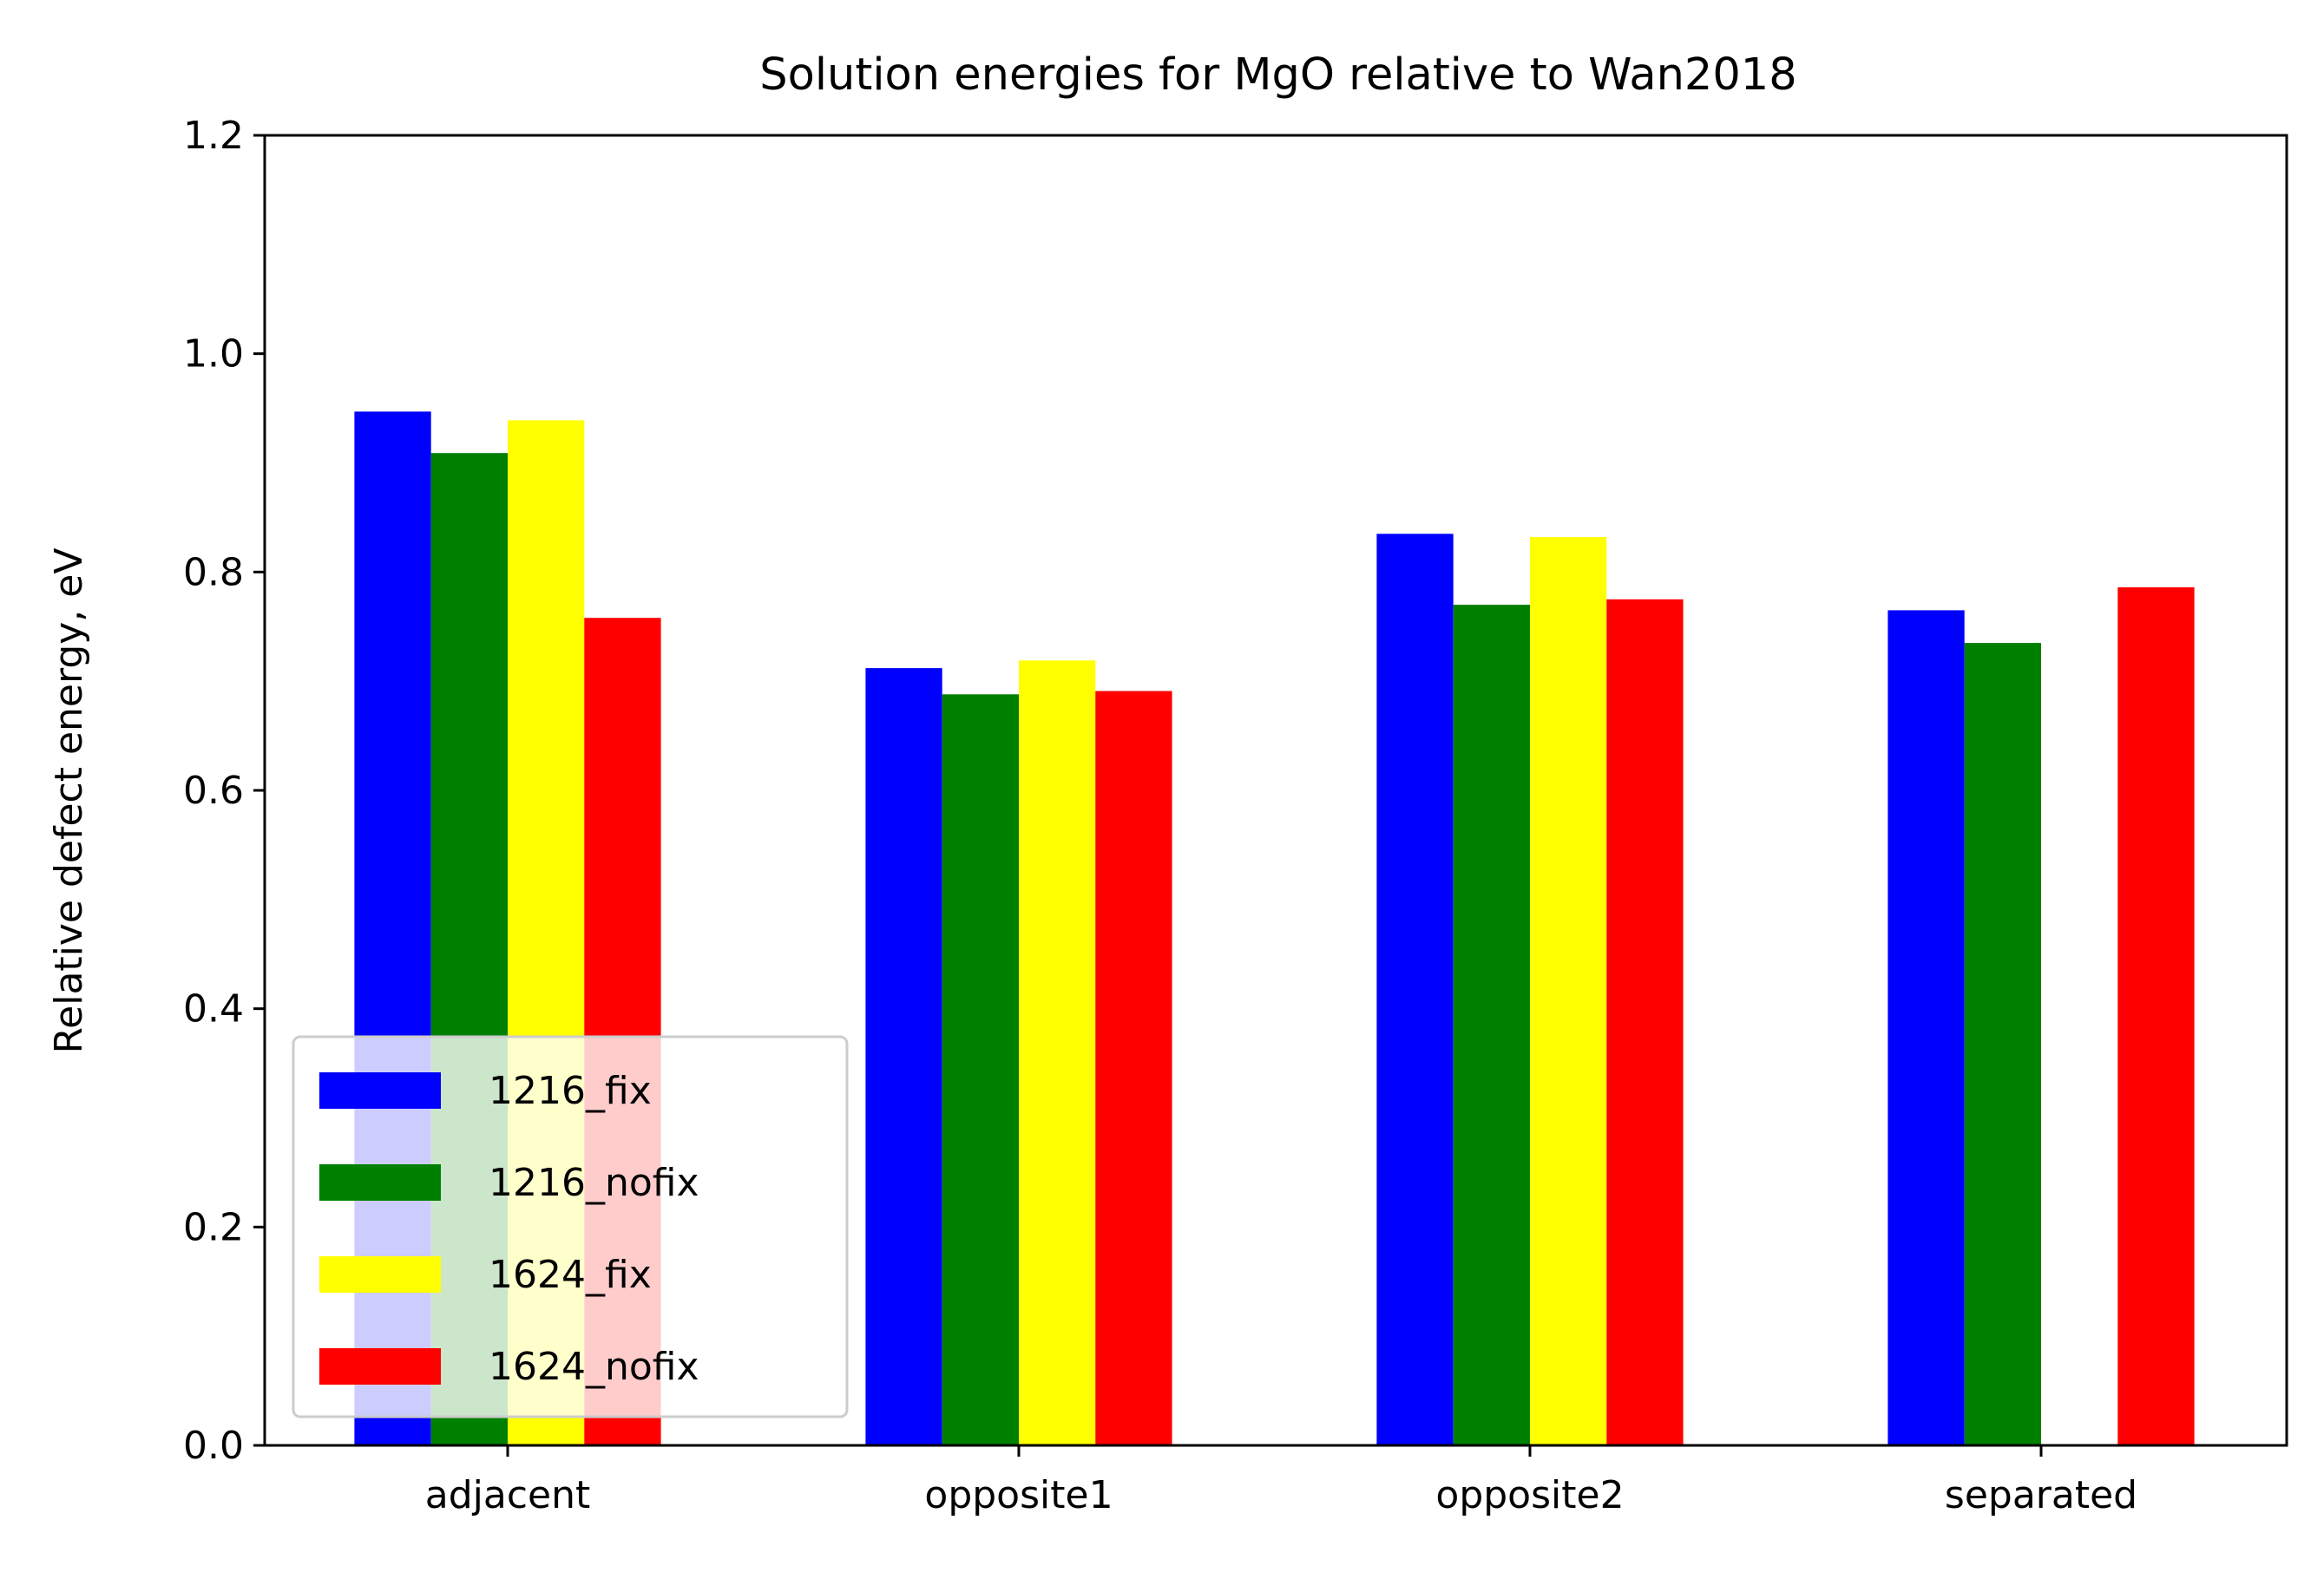 This screenshot has height=1592, width=2324. I want to click on y-tick-label: 0.8, so click(213, 572).